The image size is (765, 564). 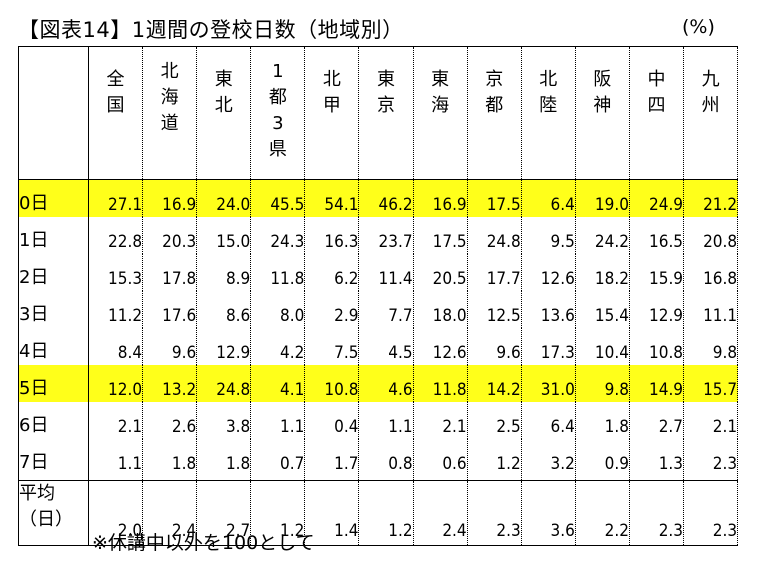 What do you see at coordinates (53, 272) in the screenshot?
I see `row-label: 2日` at bounding box center [53, 272].